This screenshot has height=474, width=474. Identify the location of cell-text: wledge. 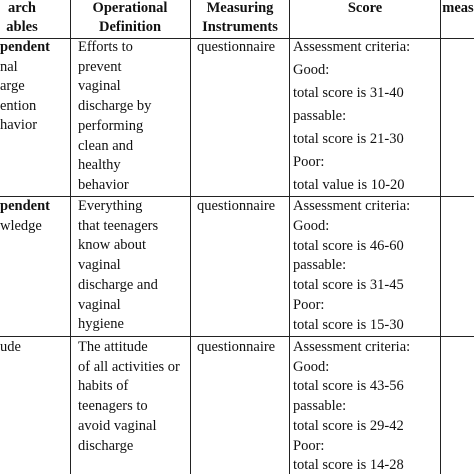
(21, 225).